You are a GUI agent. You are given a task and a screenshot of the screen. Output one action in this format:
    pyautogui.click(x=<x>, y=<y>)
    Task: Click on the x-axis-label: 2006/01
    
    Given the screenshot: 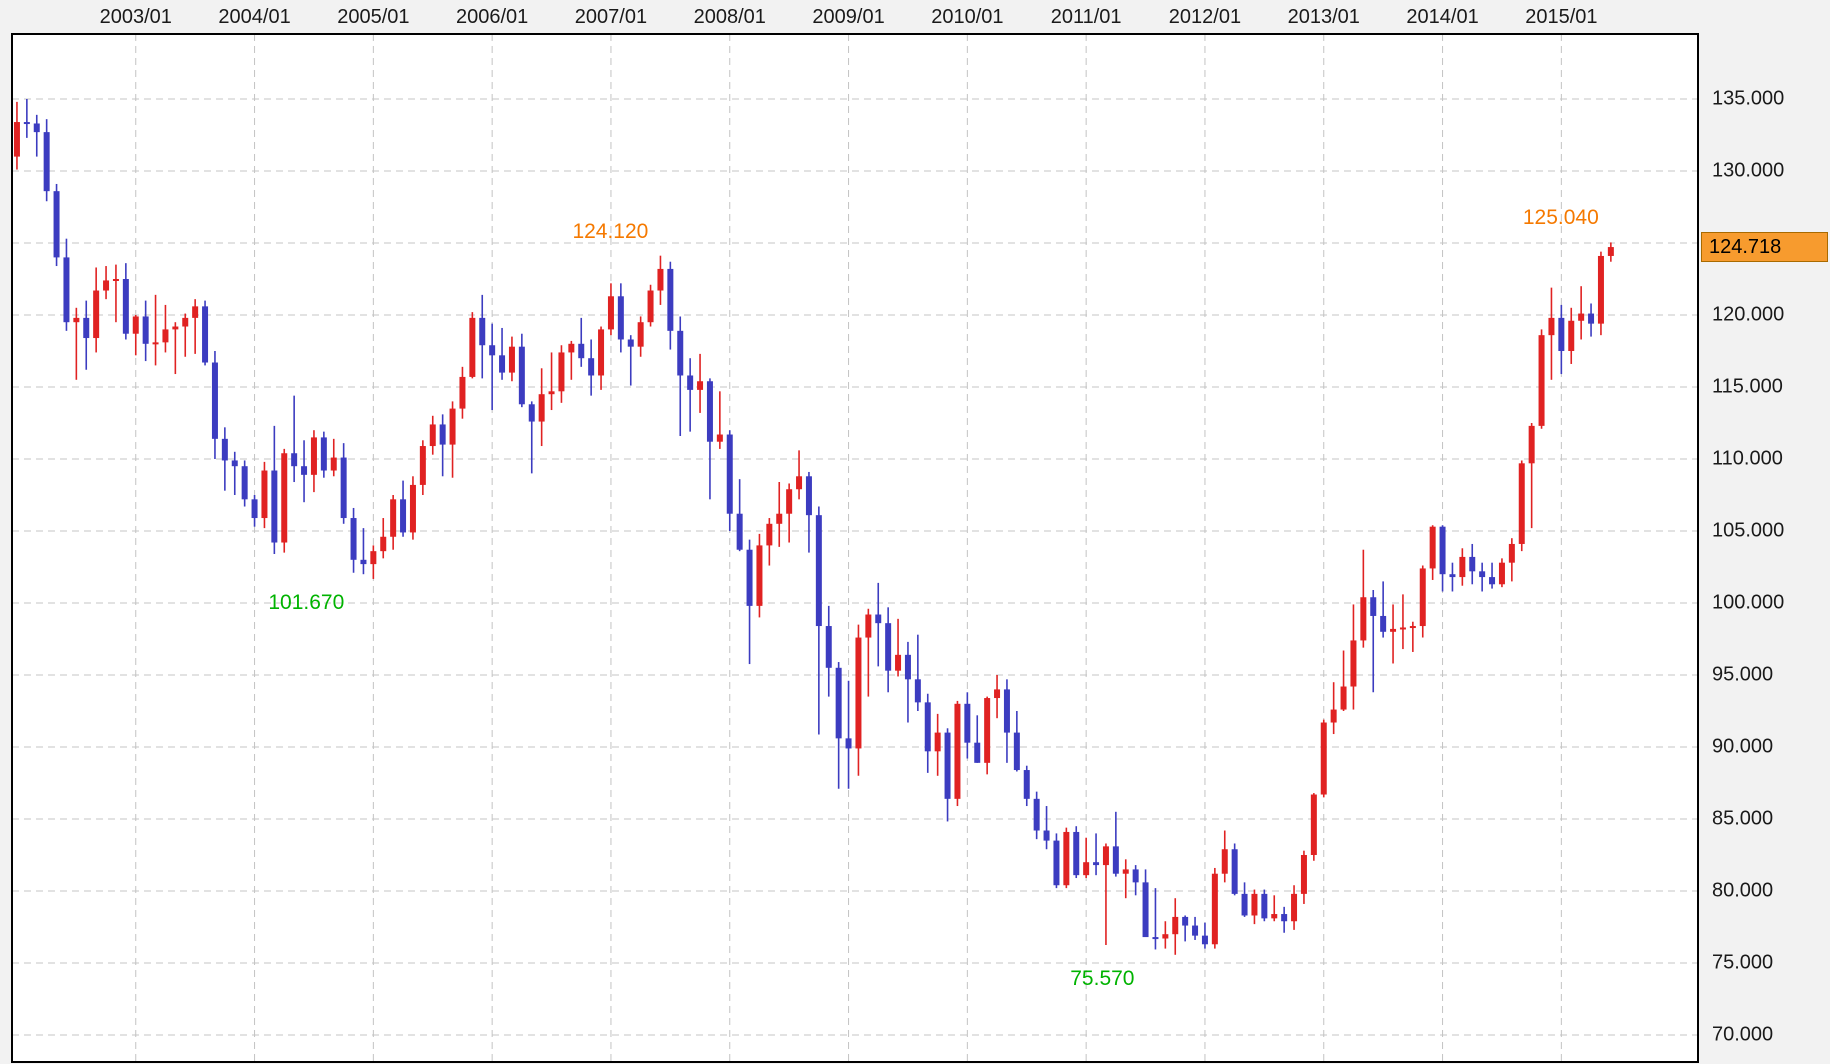 What is the action you would take?
    pyautogui.click(x=492, y=17)
    